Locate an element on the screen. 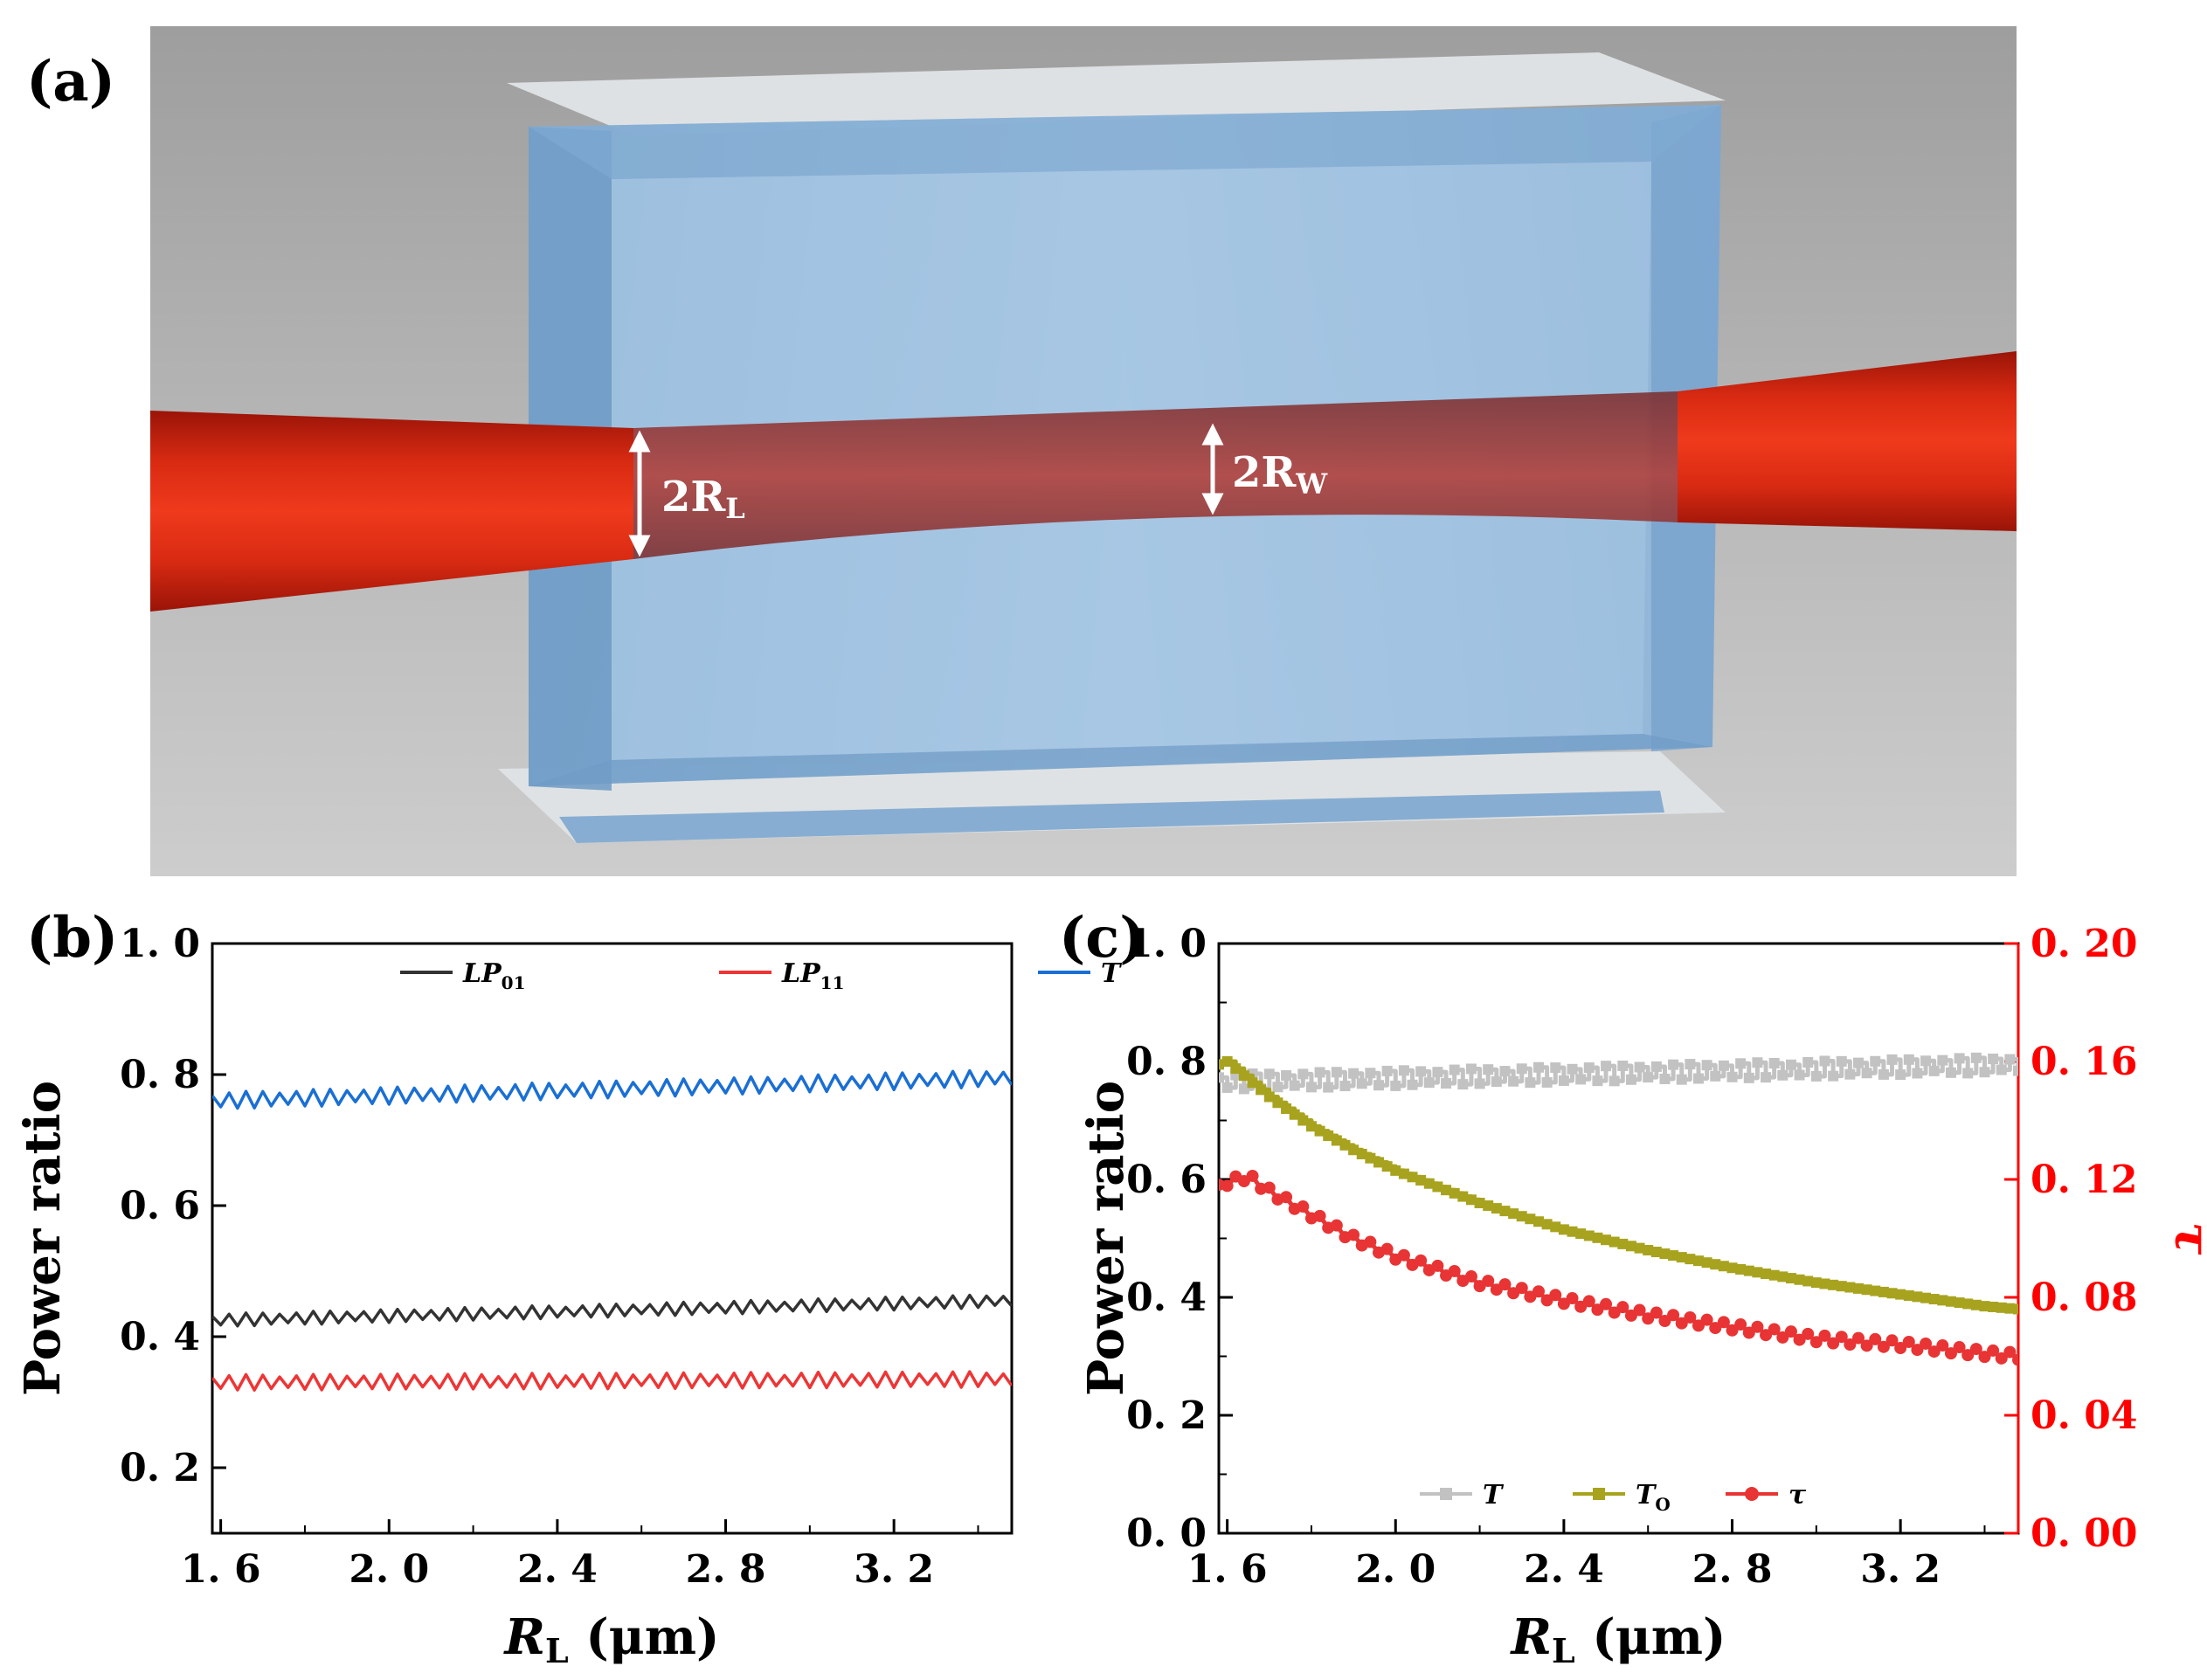 Image resolution: width=2207 pixels, height=1680 pixels. series-line-t is located at coordinates (612, 1089).